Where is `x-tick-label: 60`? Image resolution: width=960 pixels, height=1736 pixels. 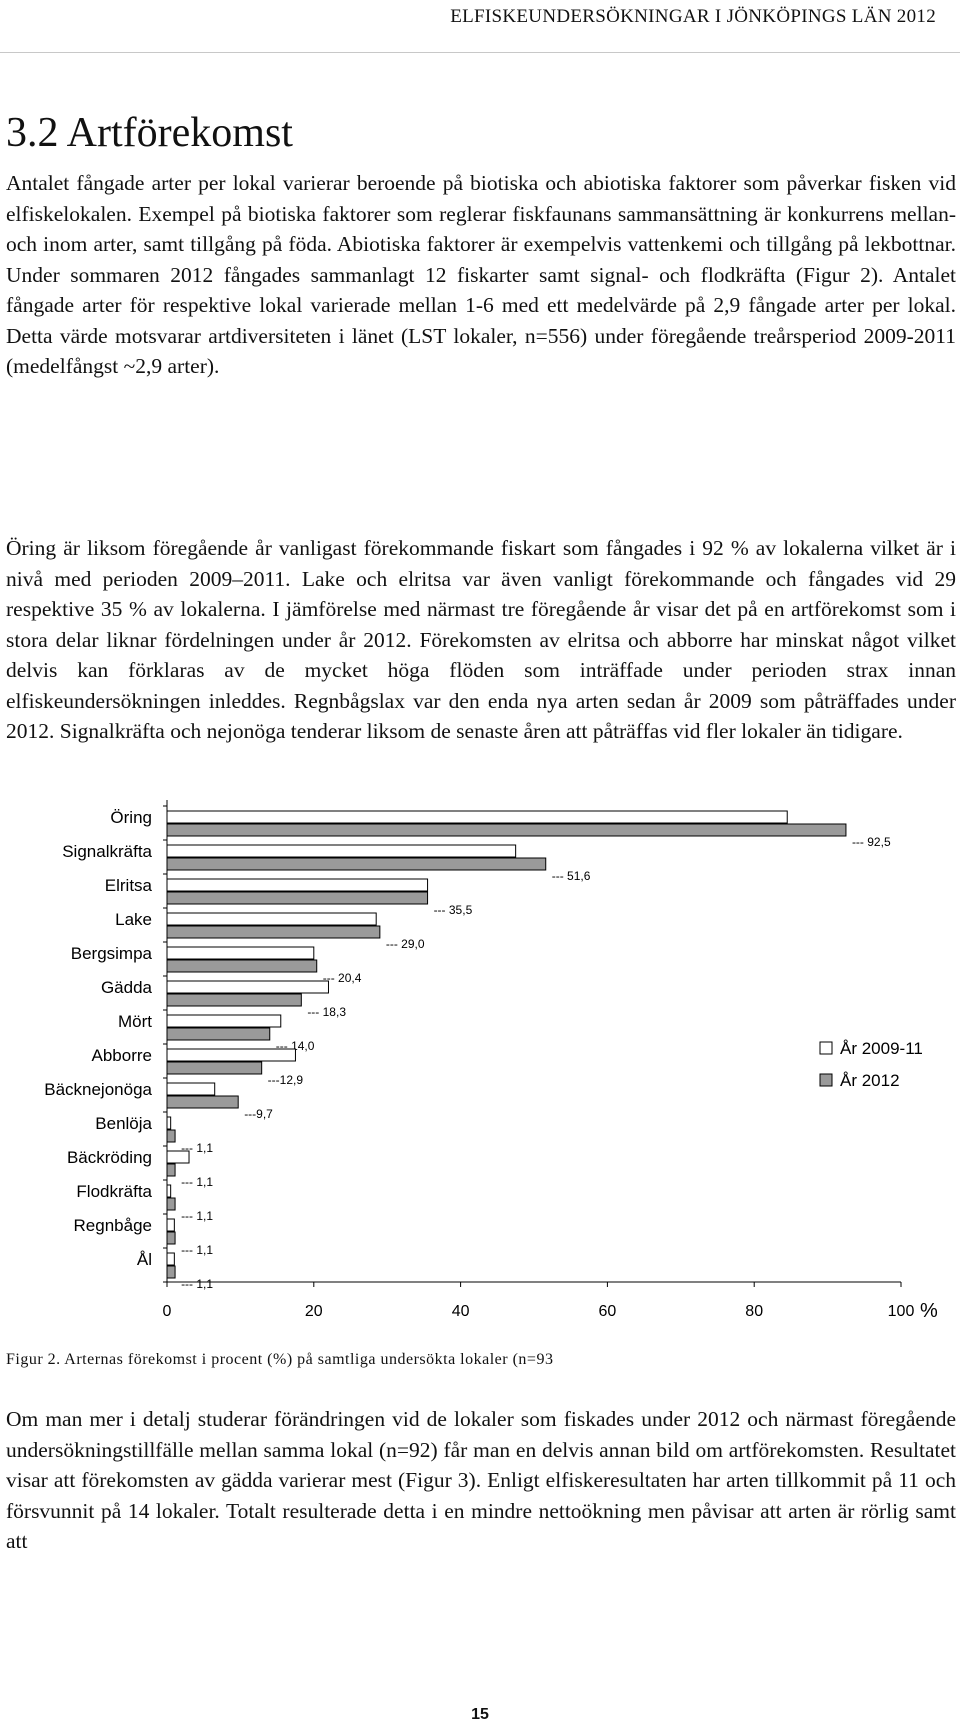 x-tick-label: 60 is located at coordinates (608, 1311).